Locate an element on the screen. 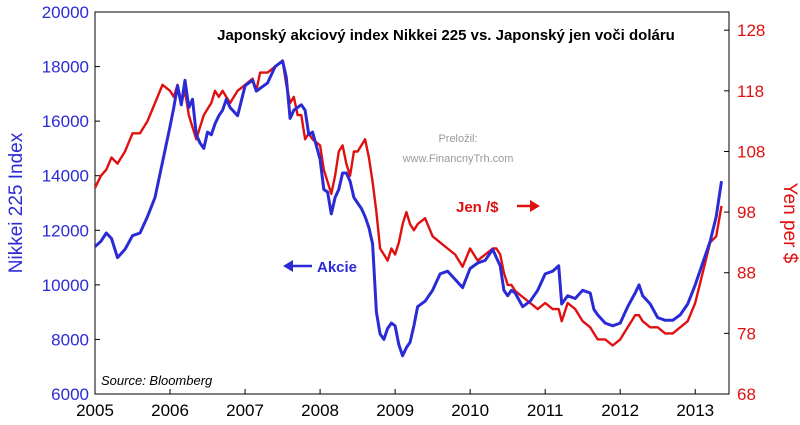  left-axis-ticks: 6000 8000 10000 12000 14000 16000 18000 20000 is located at coordinates (71, 203).